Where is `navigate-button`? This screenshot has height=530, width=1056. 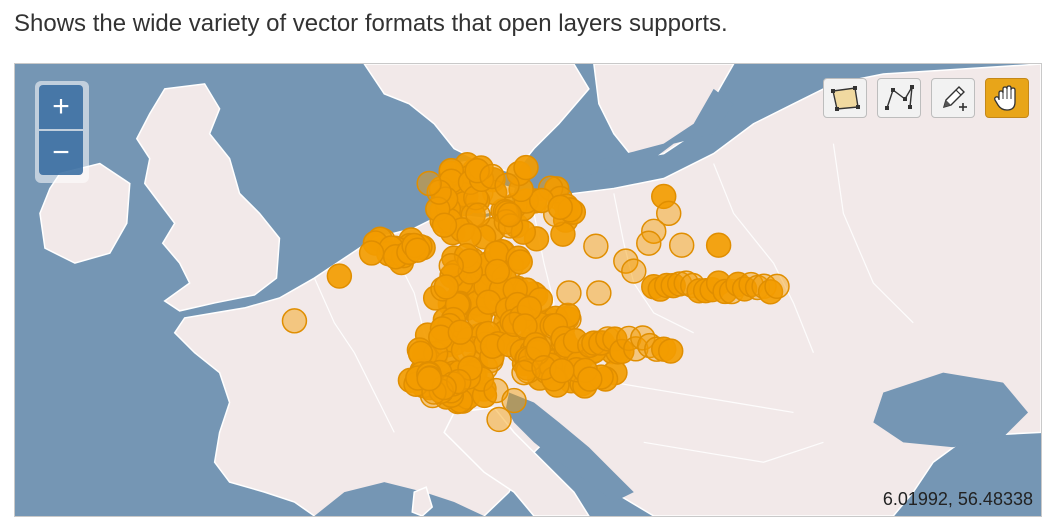 navigate-button is located at coordinates (1007, 98).